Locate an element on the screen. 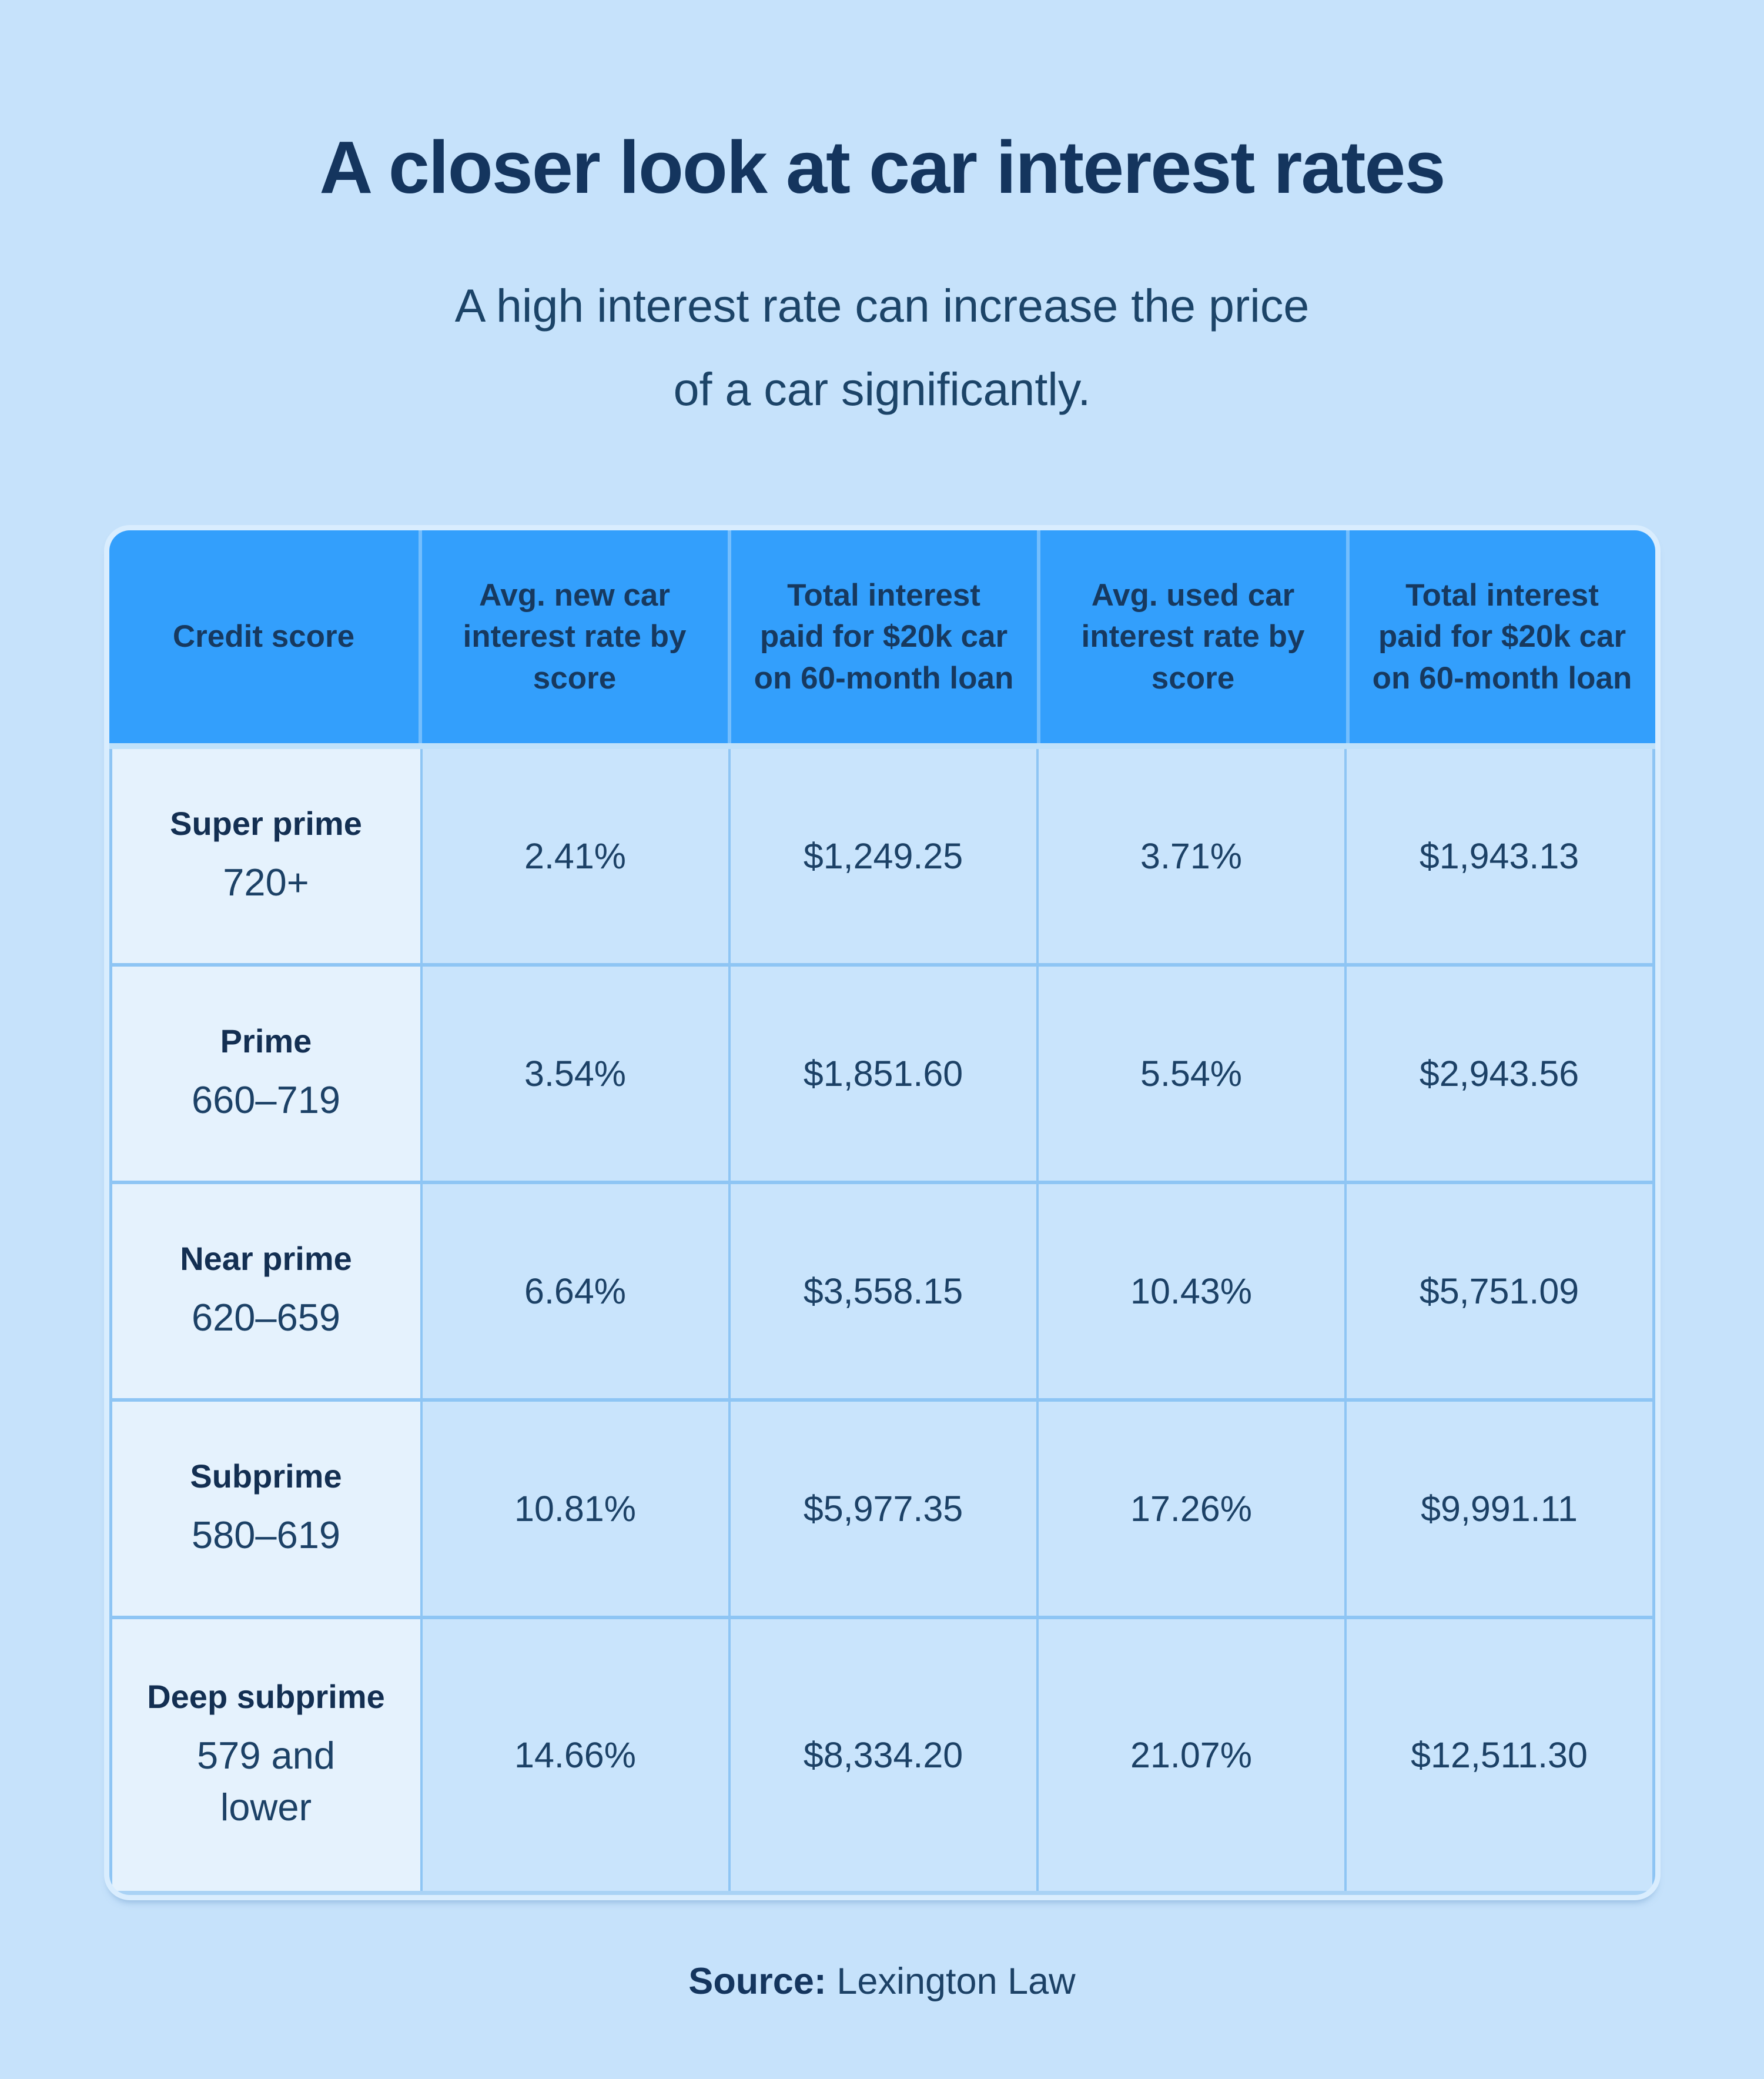 The image size is (1764, 2079). score-range: 580–619 is located at coordinates (266, 1534).